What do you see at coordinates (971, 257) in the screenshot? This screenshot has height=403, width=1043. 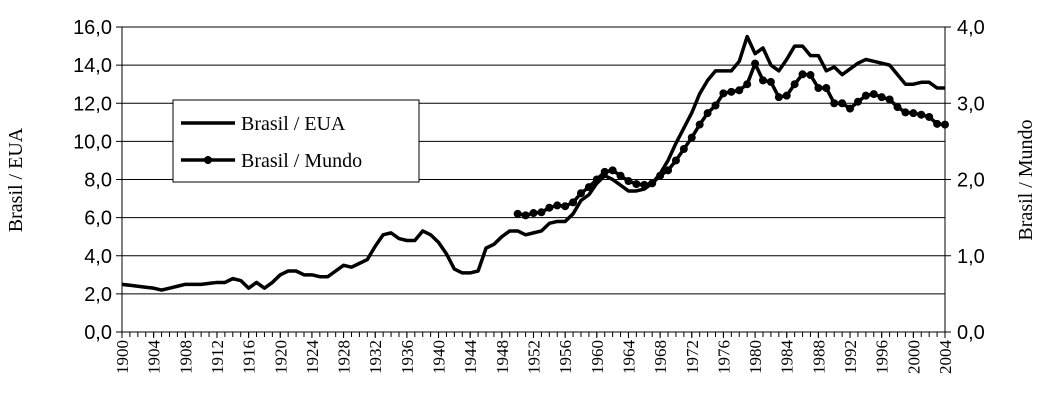 I see `y2-tick-label: 1,0` at bounding box center [971, 257].